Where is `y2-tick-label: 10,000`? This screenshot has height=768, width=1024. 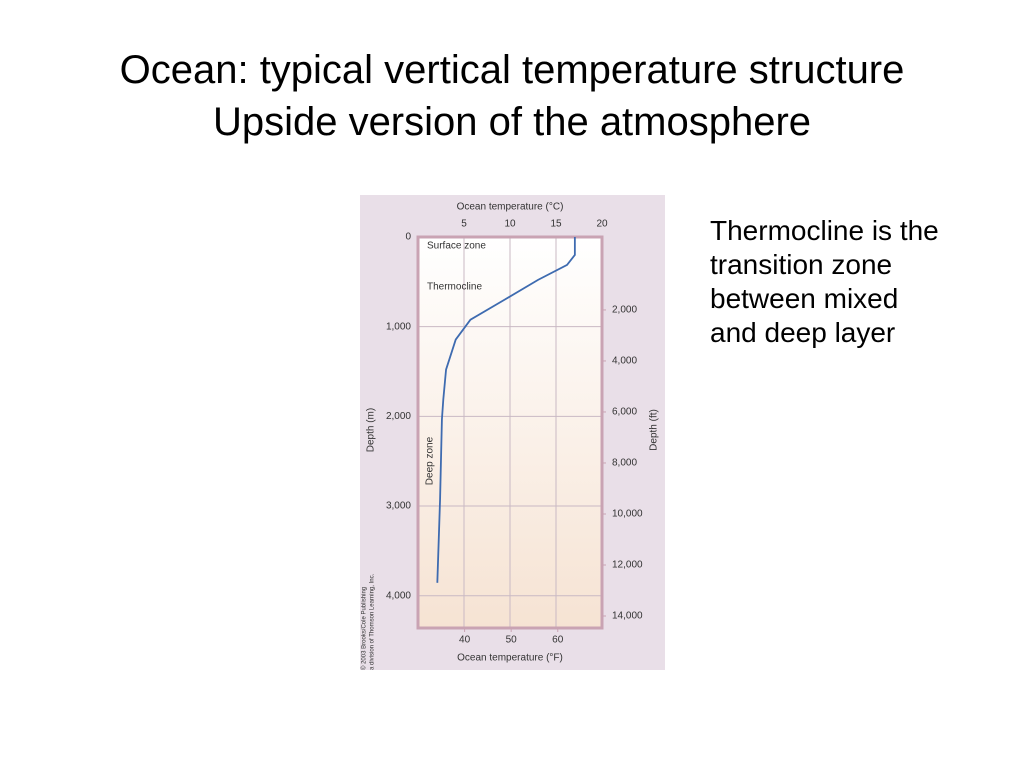
y2-tick-label: 10,000 is located at coordinates (627, 514).